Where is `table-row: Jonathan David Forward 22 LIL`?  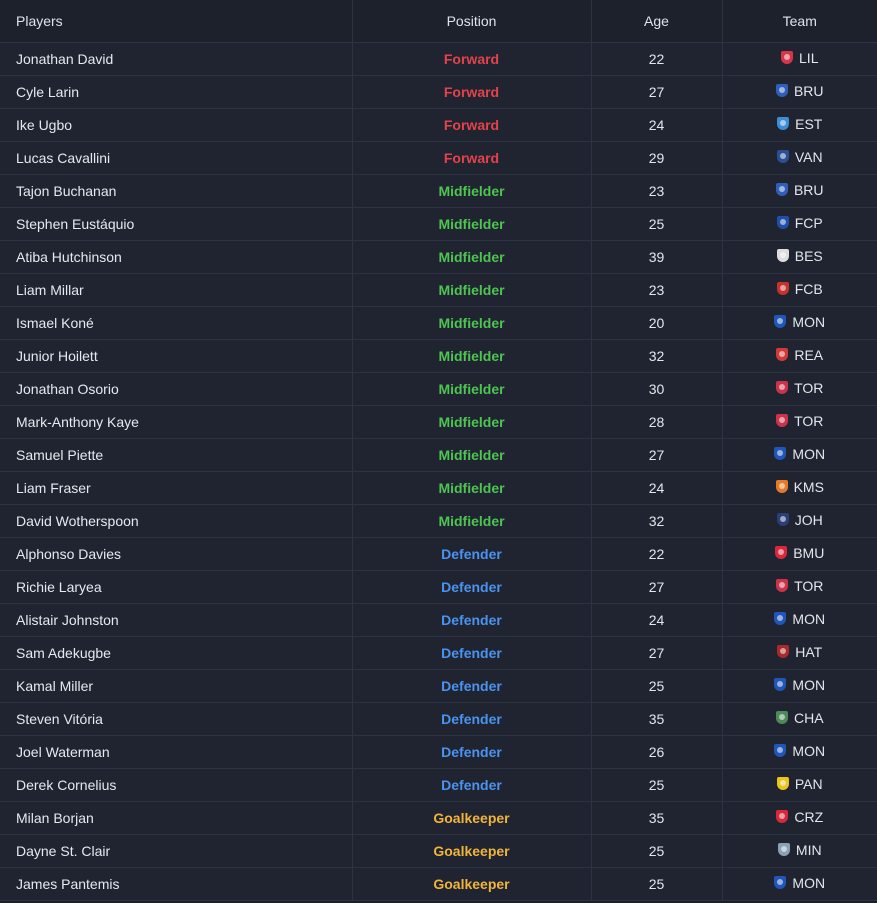 table-row: Jonathan David Forward 22 LIL is located at coordinates (438, 59).